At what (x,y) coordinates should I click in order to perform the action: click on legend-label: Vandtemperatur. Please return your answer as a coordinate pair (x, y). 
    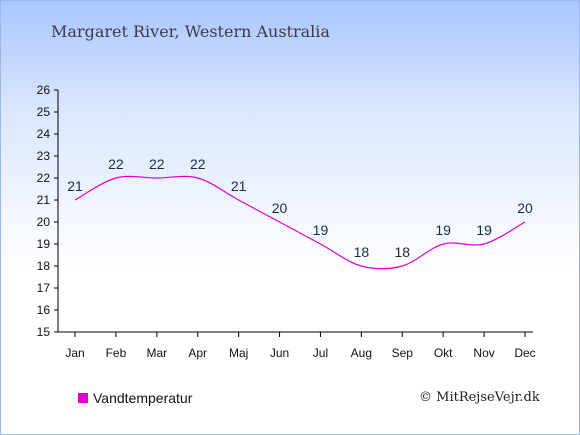
    Looking at the image, I should click on (143, 398).